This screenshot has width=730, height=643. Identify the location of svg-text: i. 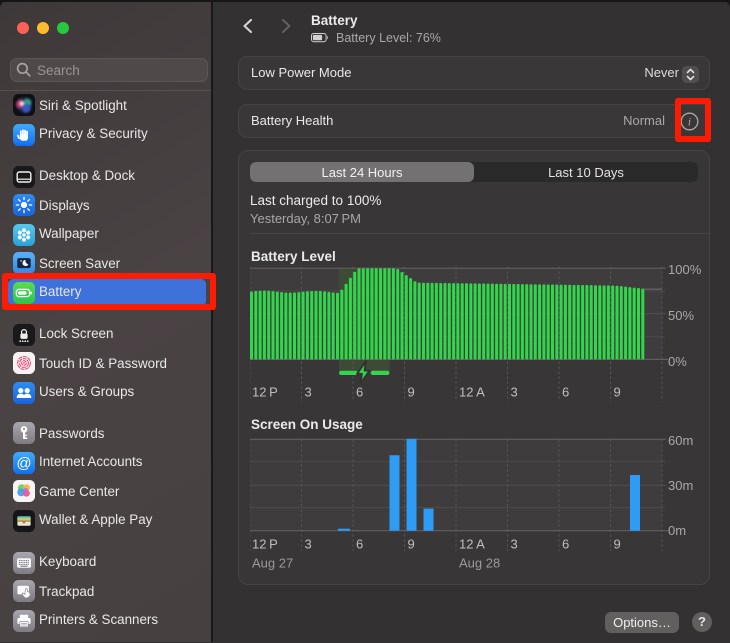
(689, 122).